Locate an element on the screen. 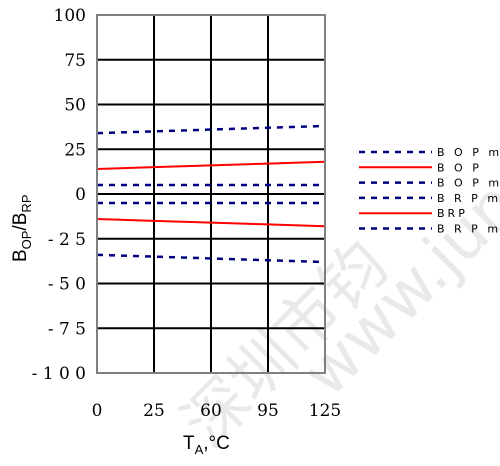  y-tick-label: - 1 0 0 is located at coordinates (59, 374).